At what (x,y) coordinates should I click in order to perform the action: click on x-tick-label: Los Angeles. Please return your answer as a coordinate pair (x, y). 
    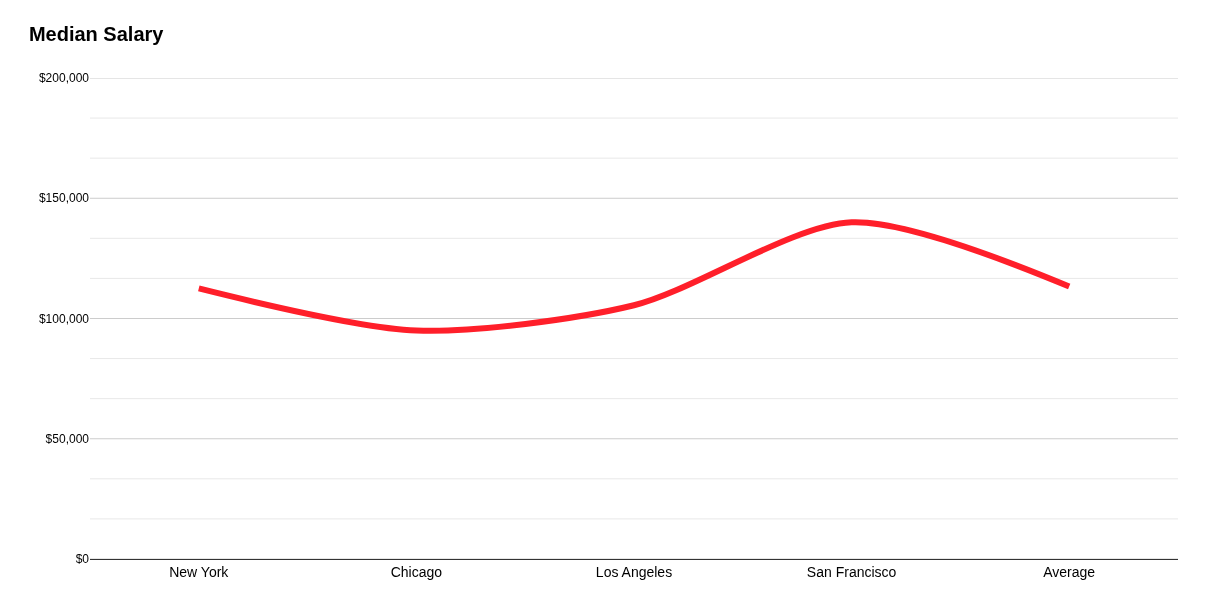
    Looking at the image, I should click on (634, 571).